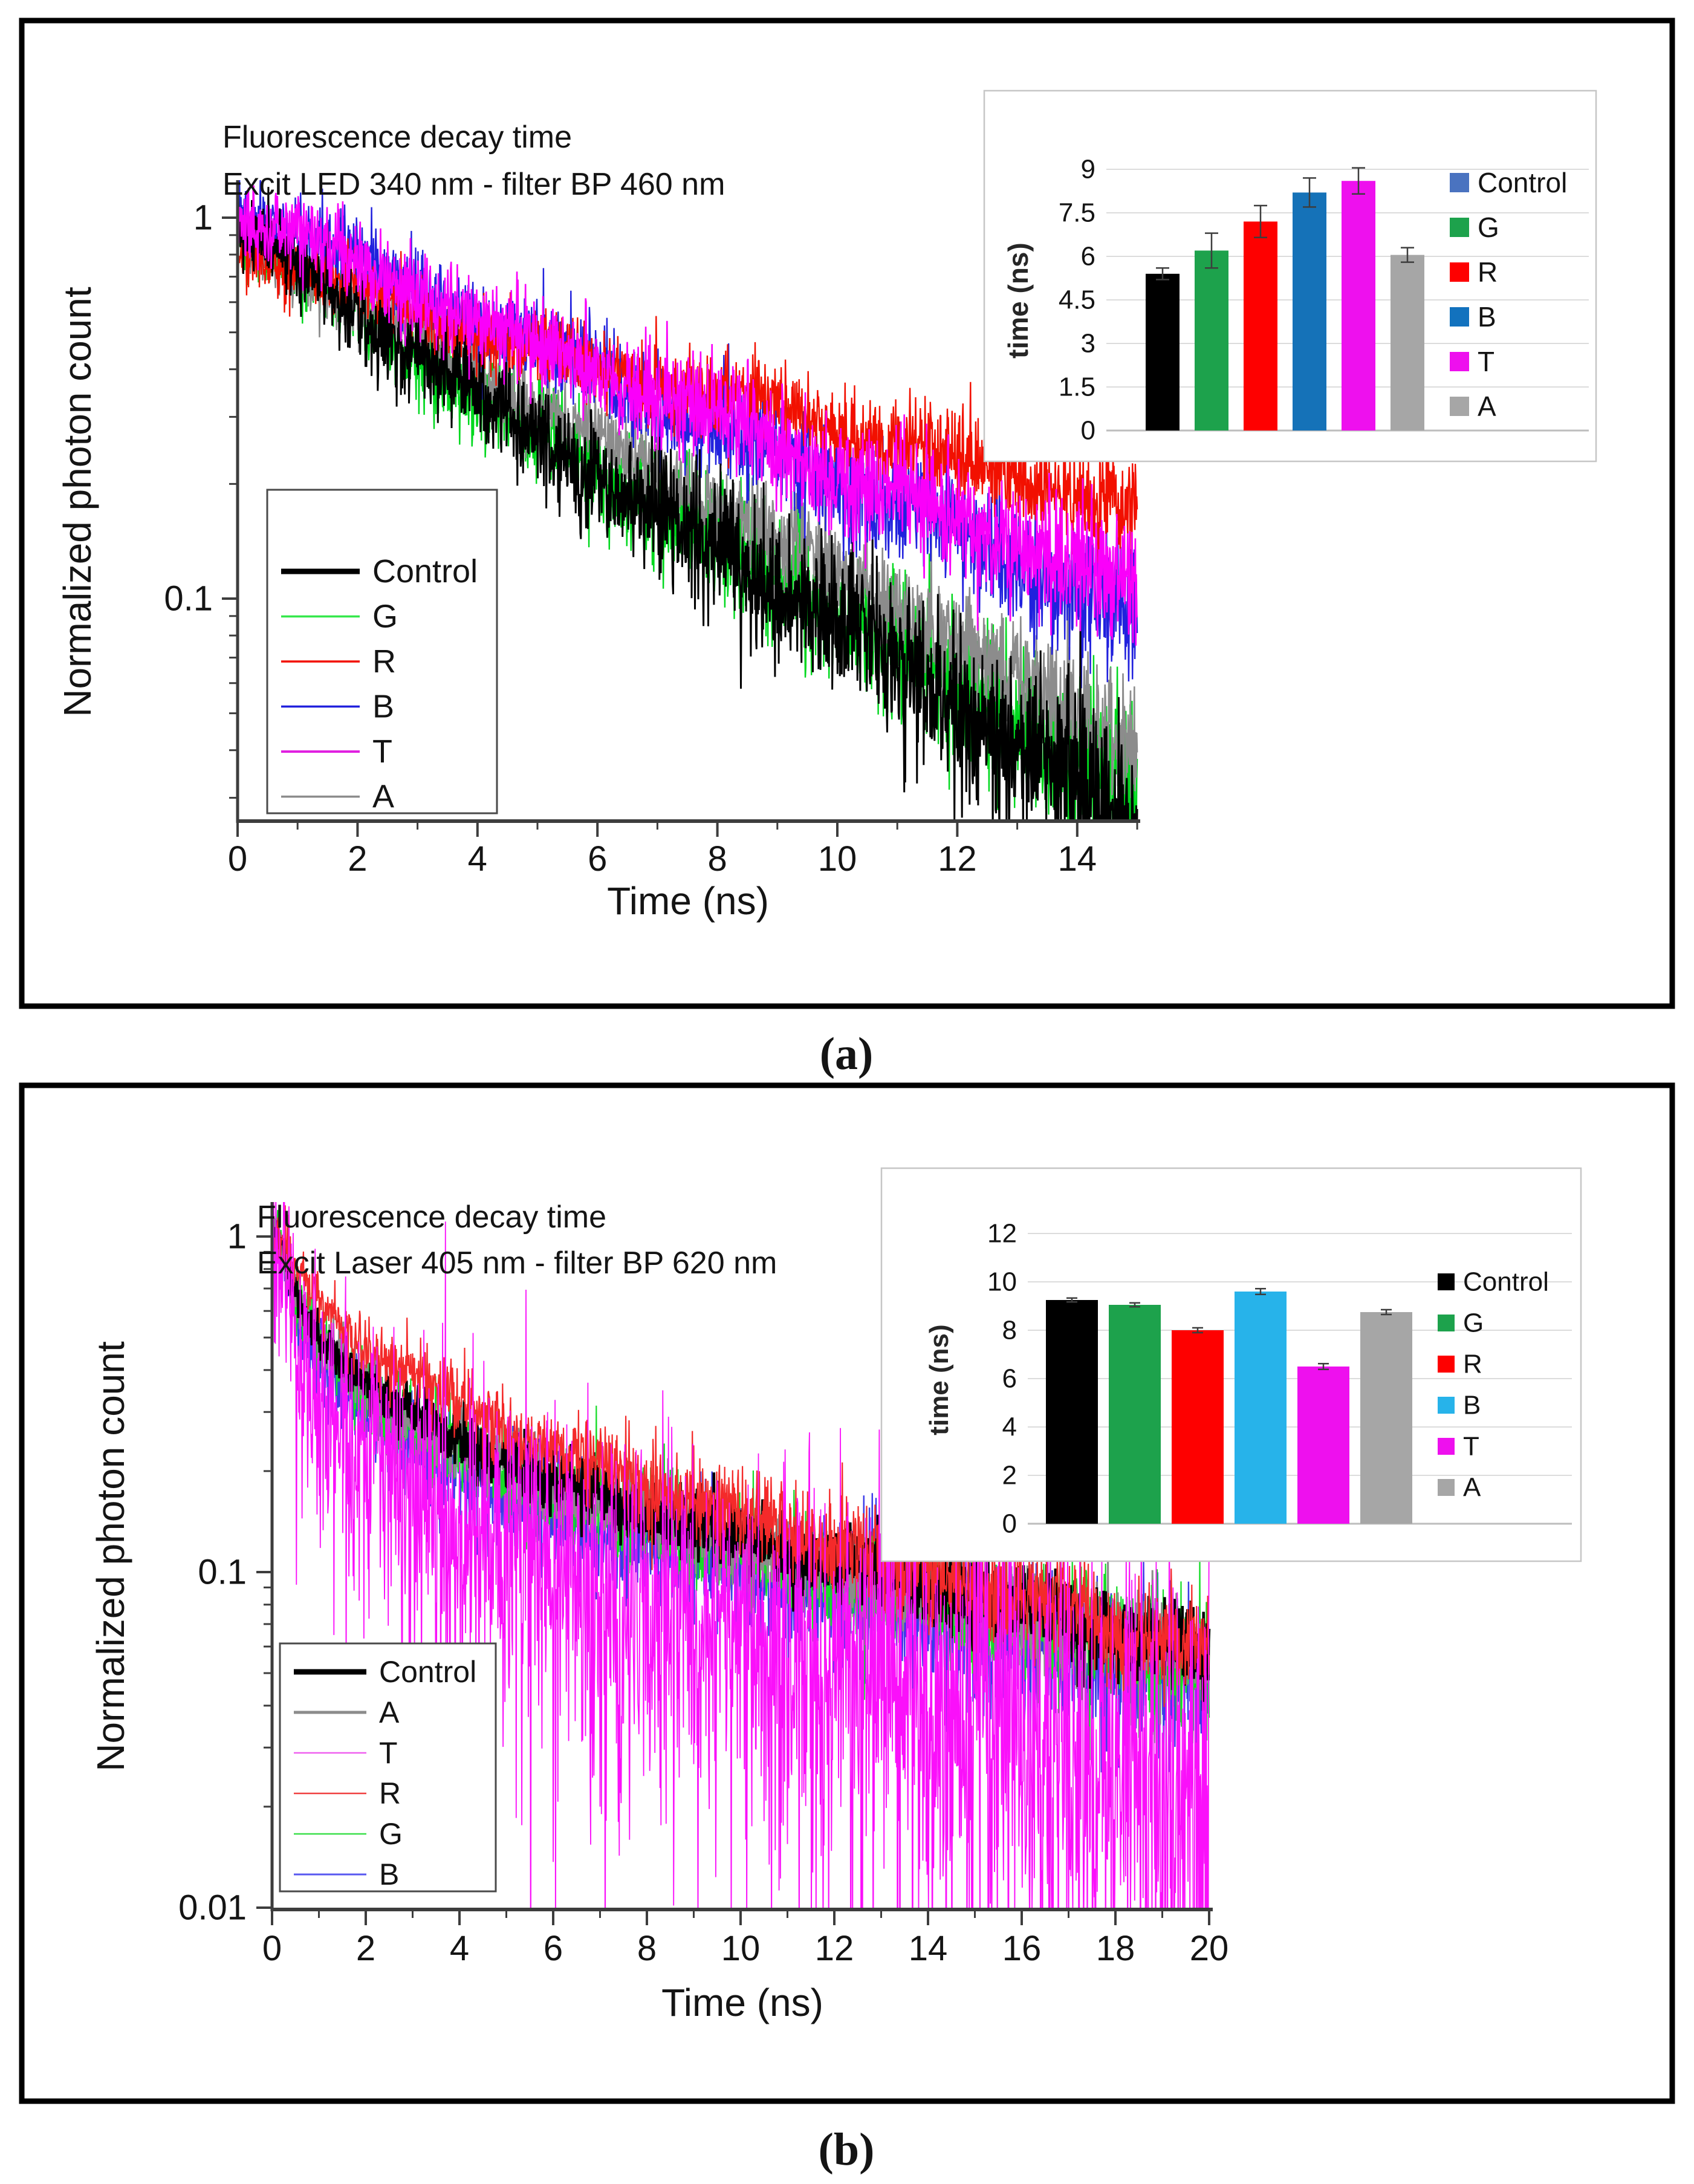 The height and width of the screenshot is (2184, 1694). Describe the element at coordinates (688, 901) in the screenshot. I see `panel-a-x-axis-title: Time (ns)` at that location.